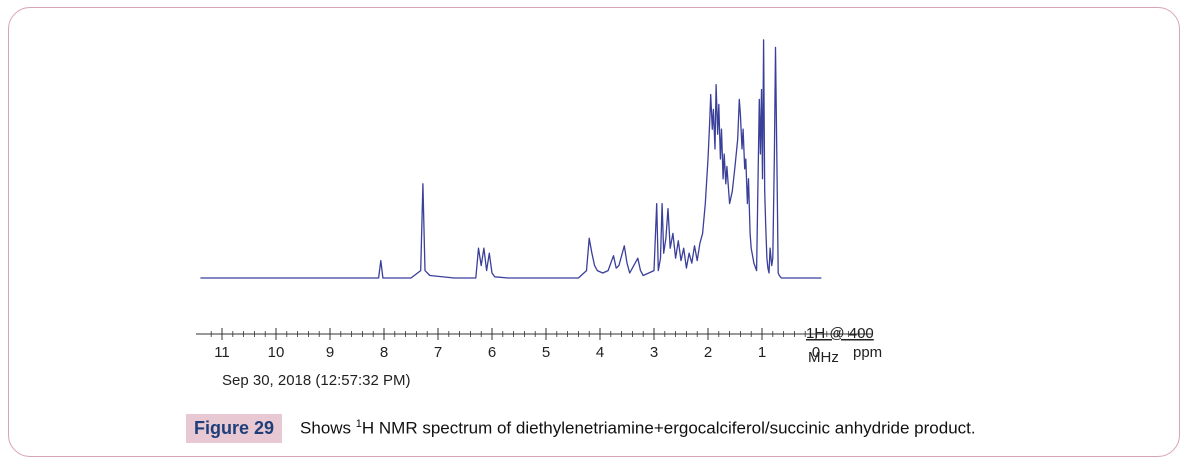  Describe the element at coordinates (708, 352) in the screenshot. I see `x-tick-label: 2` at that location.